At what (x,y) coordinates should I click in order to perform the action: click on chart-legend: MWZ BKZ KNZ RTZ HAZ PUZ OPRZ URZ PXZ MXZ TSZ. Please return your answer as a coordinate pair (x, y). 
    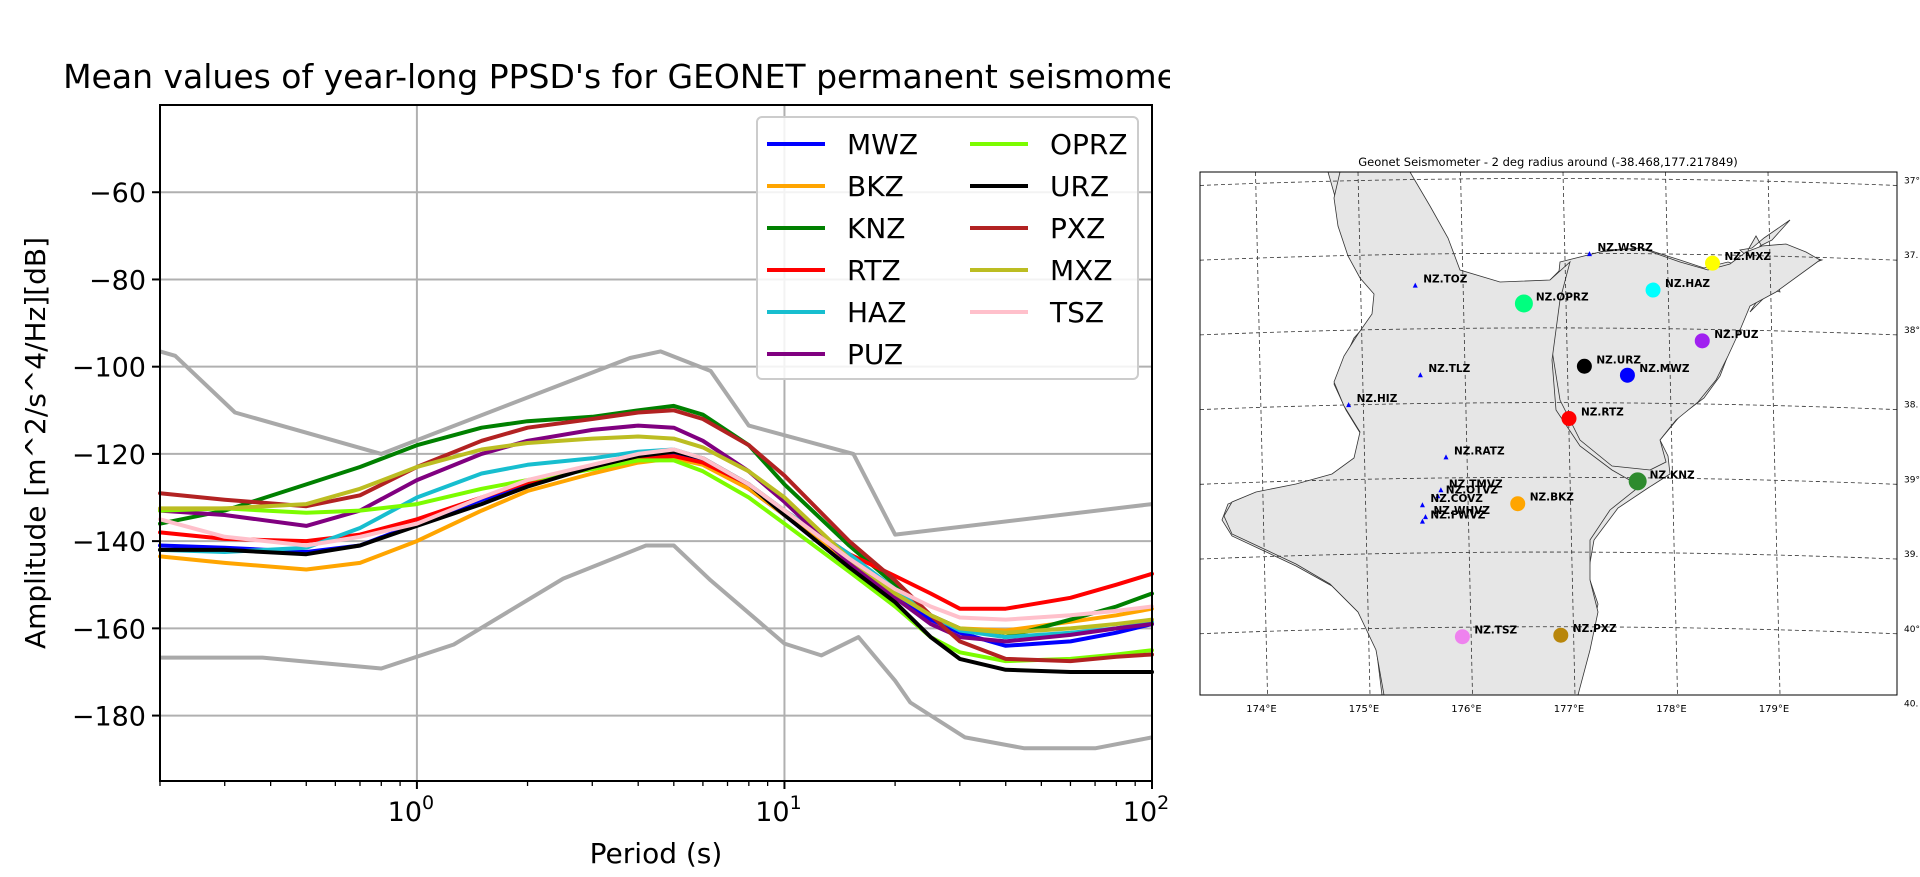
    Looking at the image, I should click on (947, 248).